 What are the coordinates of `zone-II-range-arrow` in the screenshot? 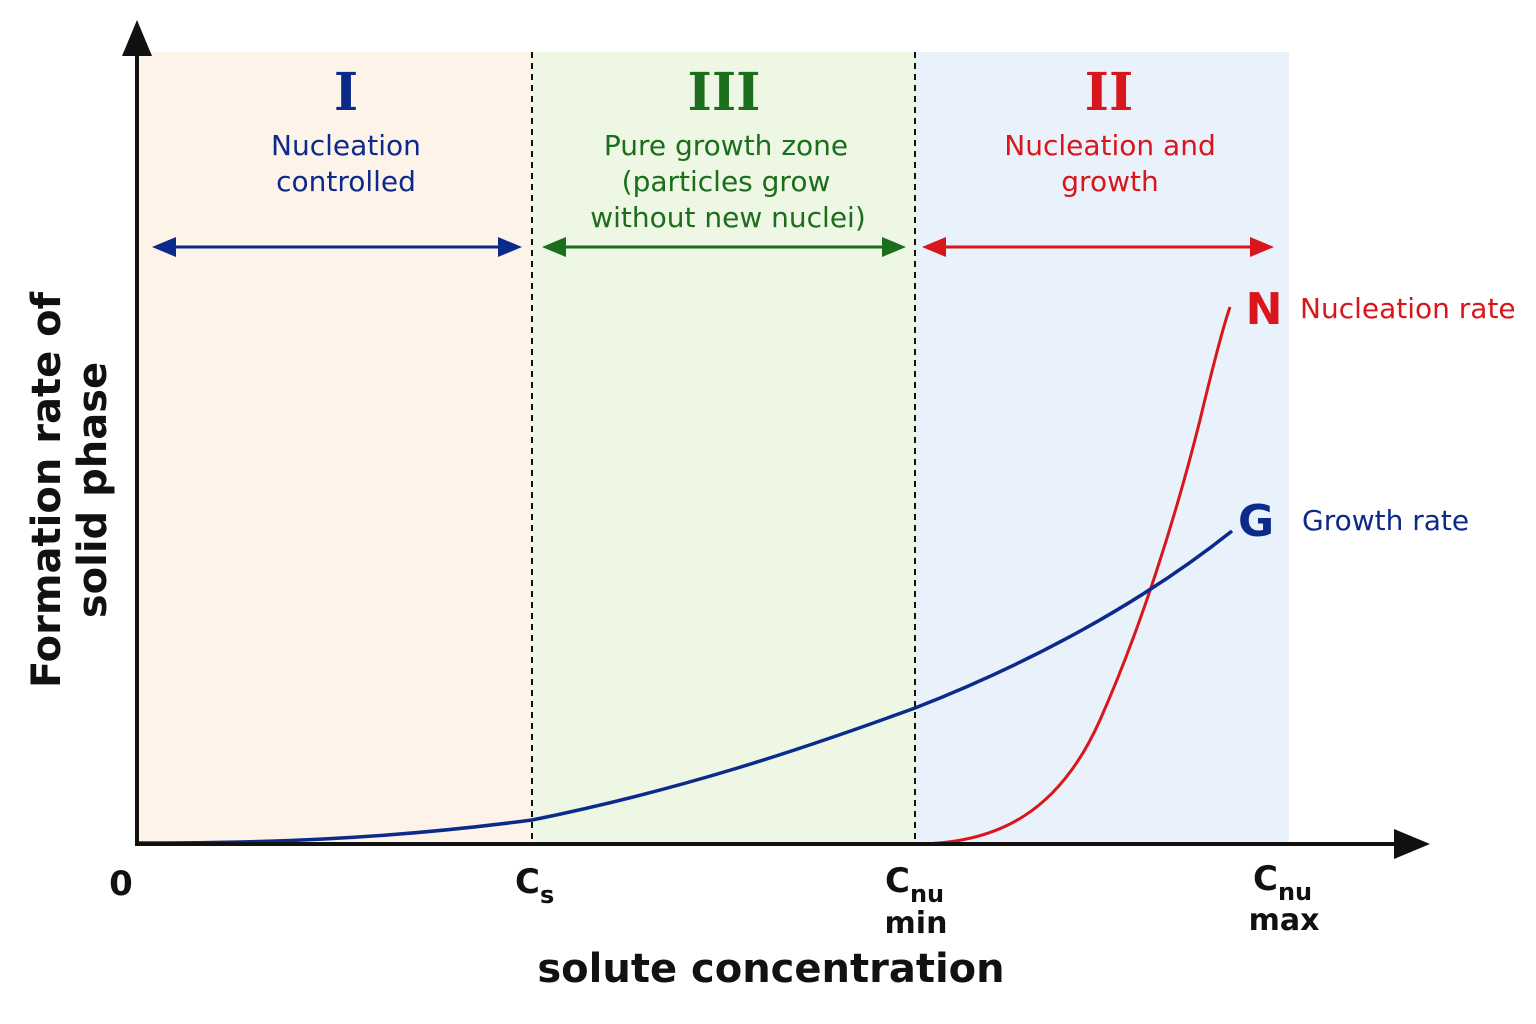 It's located at (1098, 247).